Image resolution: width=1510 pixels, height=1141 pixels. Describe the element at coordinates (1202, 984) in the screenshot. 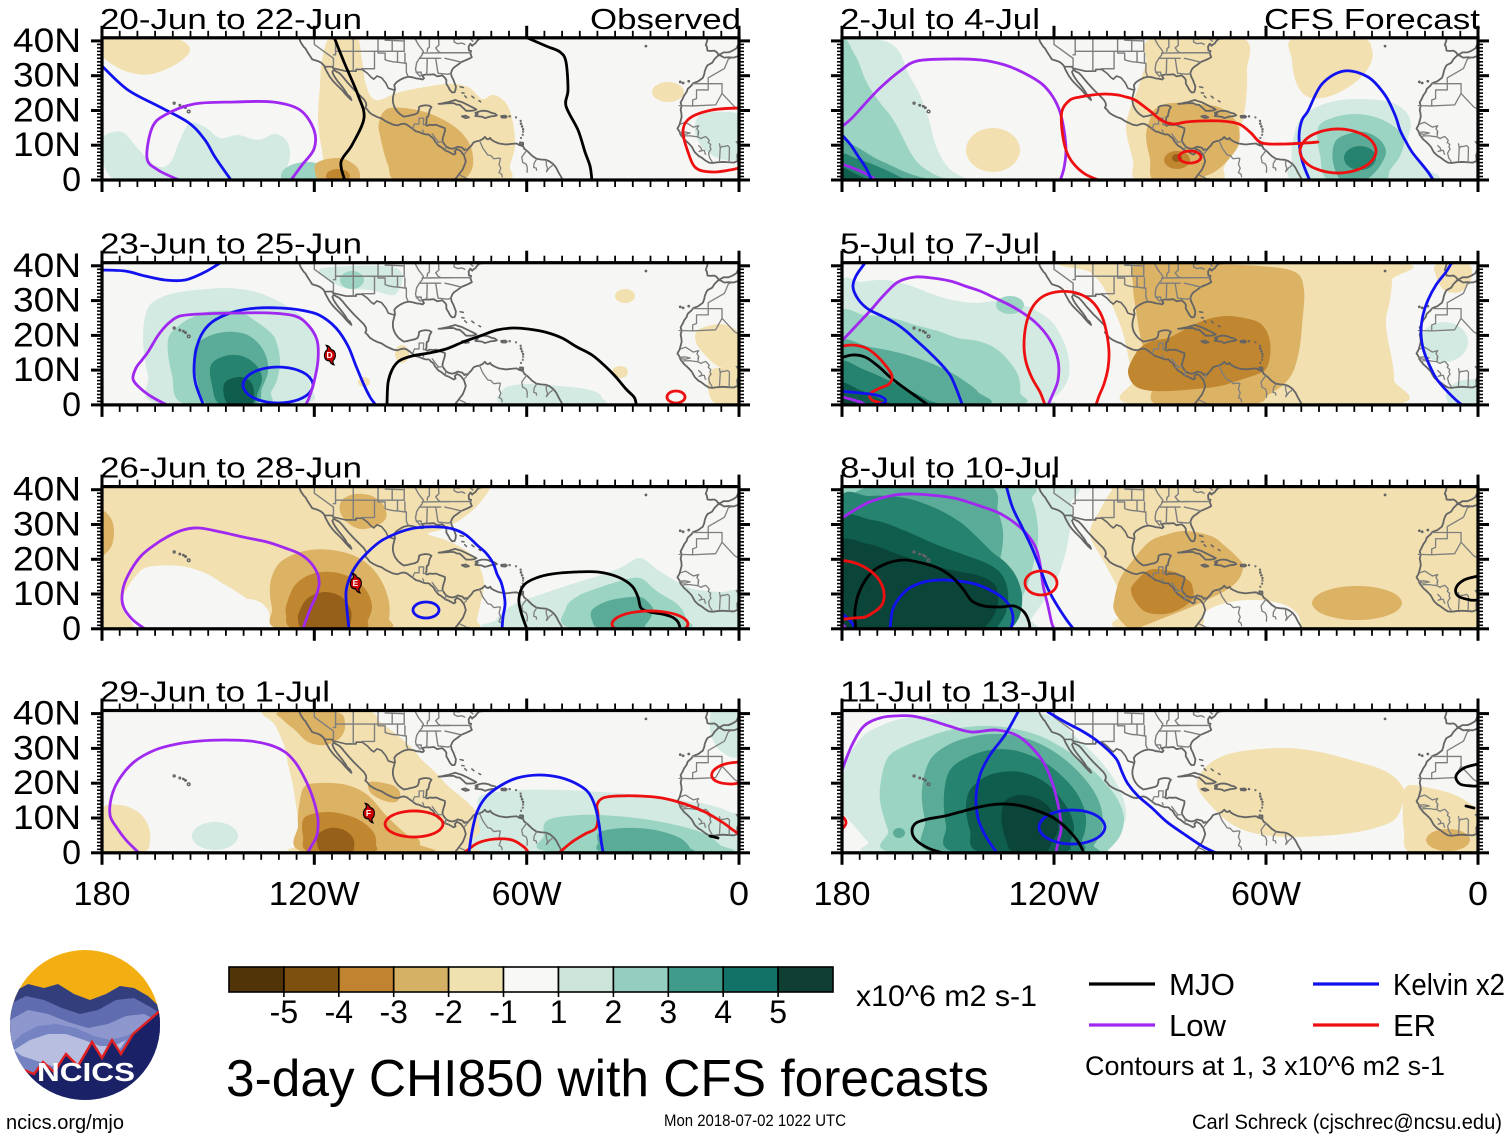

I see `svg-text: MJO` at that location.